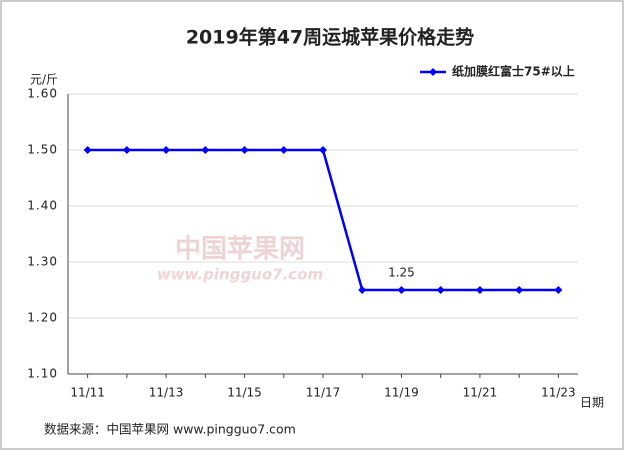 This screenshot has width=626, height=452. What do you see at coordinates (401, 273) in the screenshot?
I see `data-label: 1.25` at bounding box center [401, 273].